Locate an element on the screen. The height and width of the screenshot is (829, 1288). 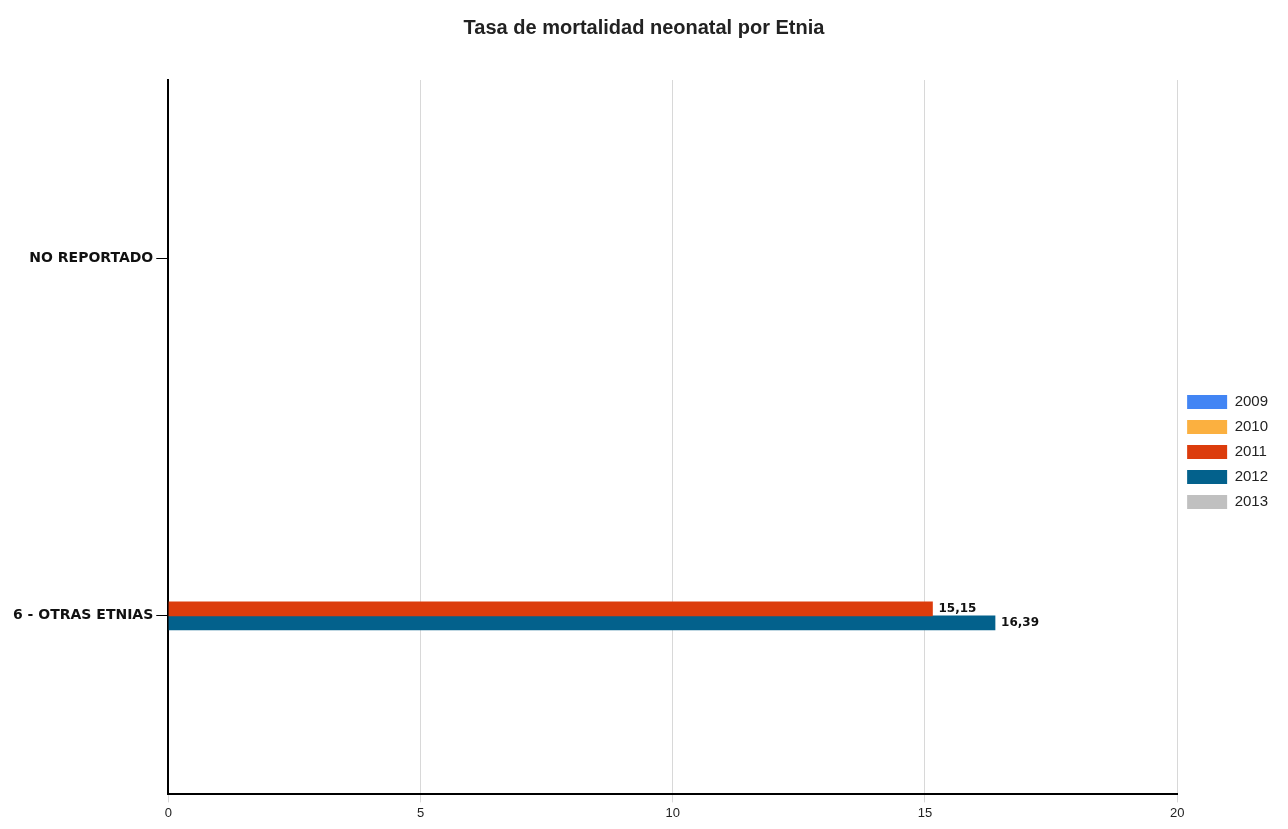
x-tick-label: 0 is located at coordinates (168, 812).